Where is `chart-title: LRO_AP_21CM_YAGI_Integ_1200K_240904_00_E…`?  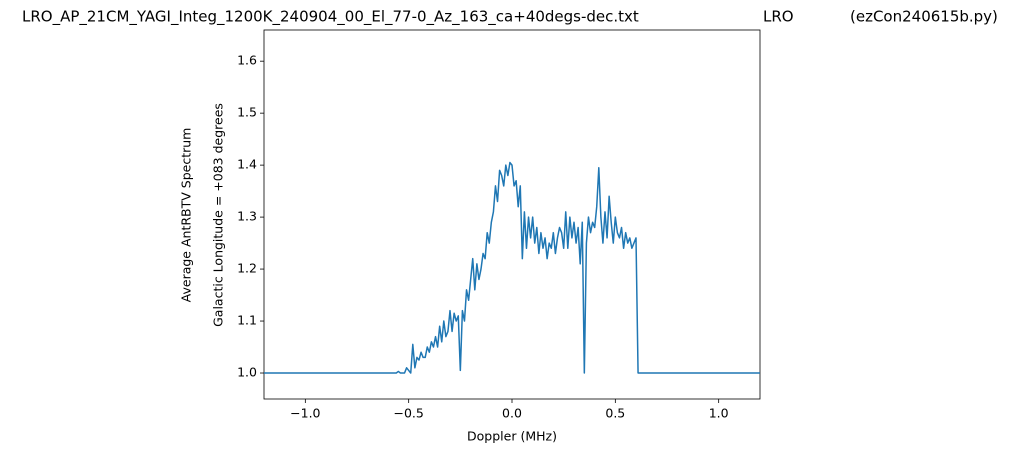
chart-title: LRO_AP_21CM_YAGI_Integ_1200K_240904_00_E… is located at coordinates (330, 17).